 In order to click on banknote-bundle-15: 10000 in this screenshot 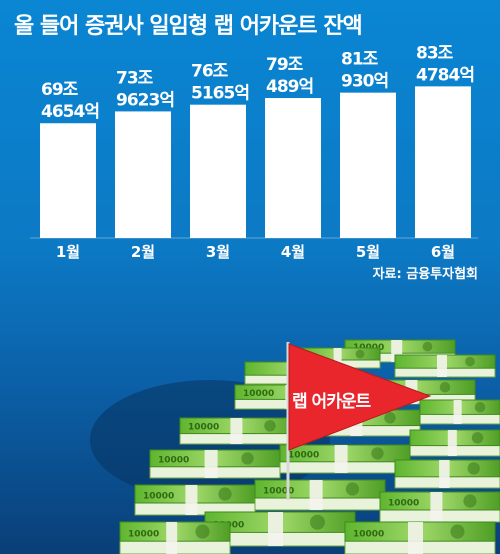, I will do `click(320, 495)`.